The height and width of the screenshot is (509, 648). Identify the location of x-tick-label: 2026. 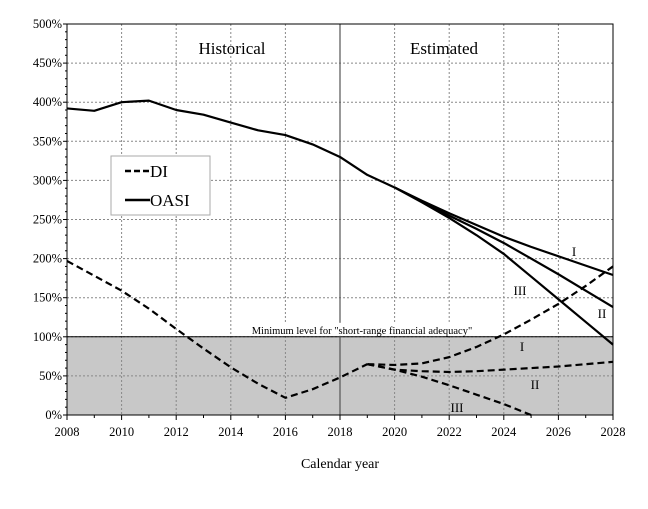
(558, 432).